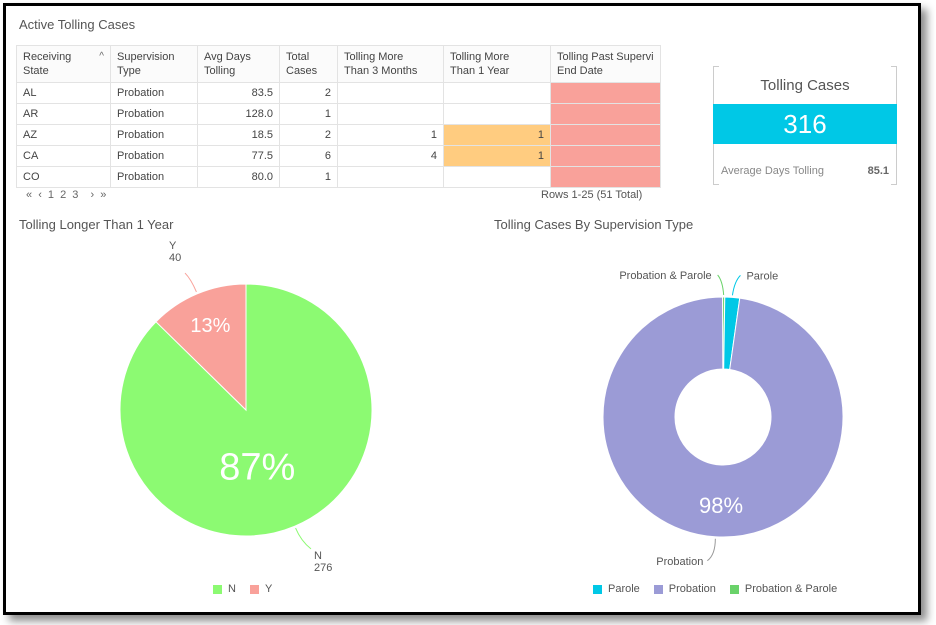 This screenshot has width=936, height=625. What do you see at coordinates (257, 467) in the screenshot?
I see `slice-percent-label: 87%` at bounding box center [257, 467].